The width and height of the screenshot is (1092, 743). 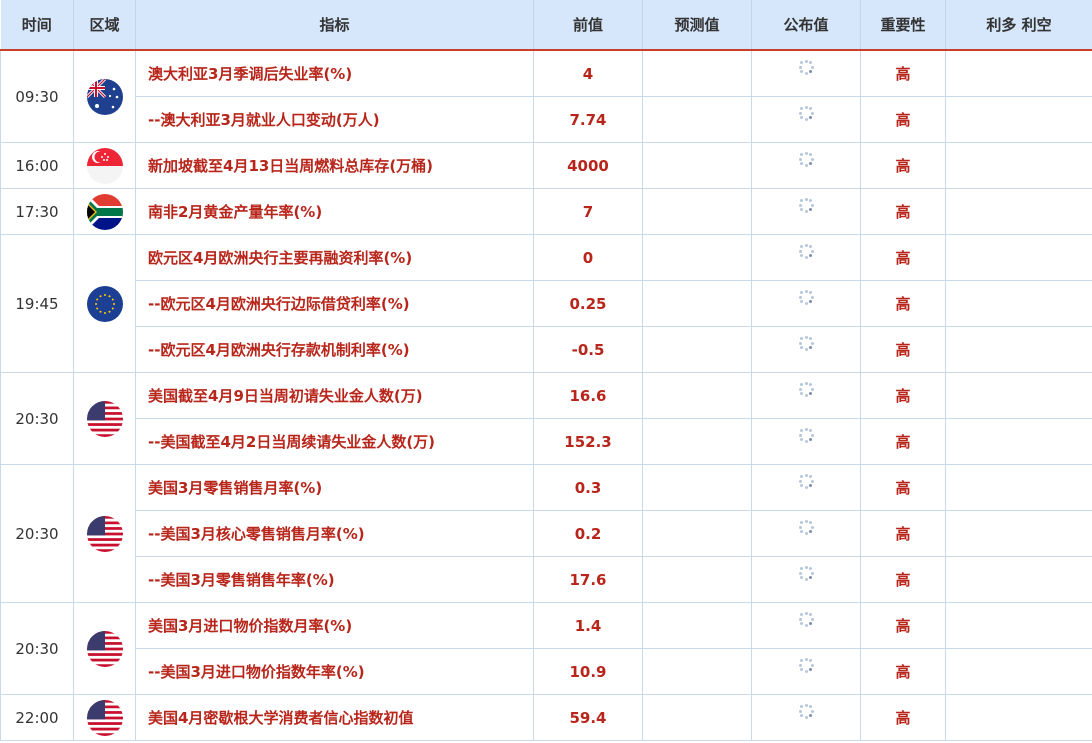 I want to click on event-time: 22:00, so click(x=37, y=717).